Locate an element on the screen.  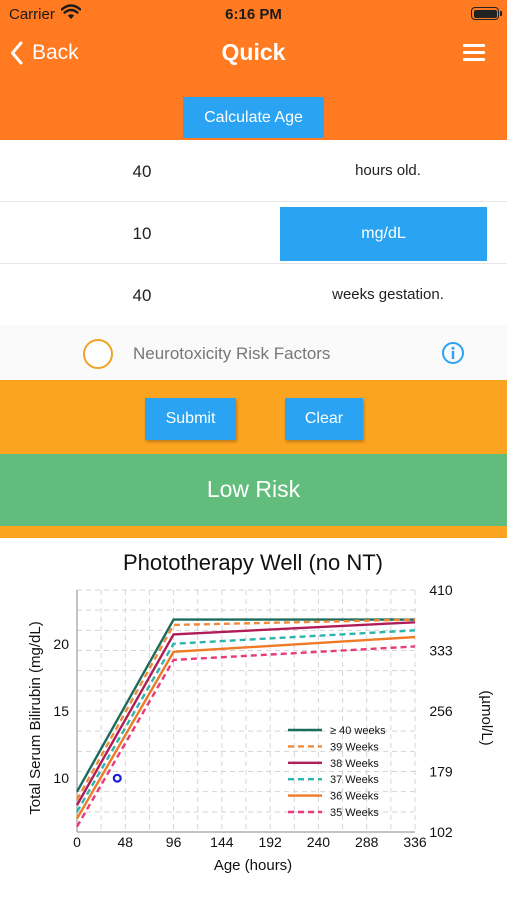
age-row: 40 hours old. is located at coordinates (253, 171).